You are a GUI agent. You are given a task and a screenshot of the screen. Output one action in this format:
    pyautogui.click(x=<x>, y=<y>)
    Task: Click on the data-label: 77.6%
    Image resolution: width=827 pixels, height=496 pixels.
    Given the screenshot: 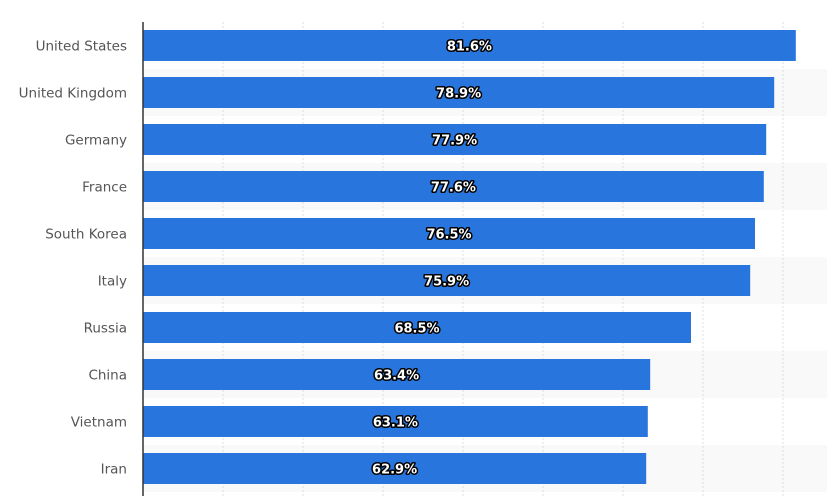 What is the action you would take?
    pyautogui.click(x=453, y=188)
    